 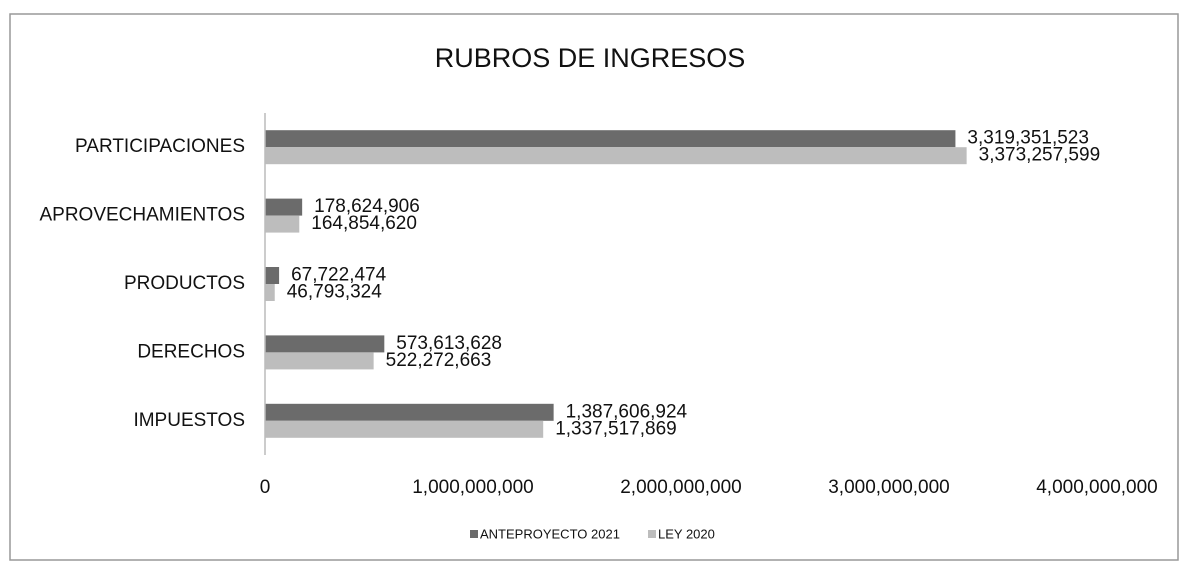 What do you see at coordinates (1097, 487) in the screenshot?
I see `x-tick-label: 4,000,000,000` at bounding box center [1097, 487].